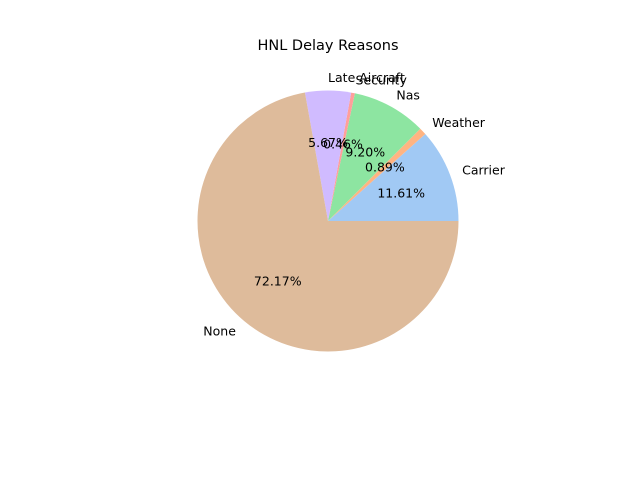  Describe the element at coordinates (219, 331) in the screenshot. I see `slice-label-none: None` at that location.